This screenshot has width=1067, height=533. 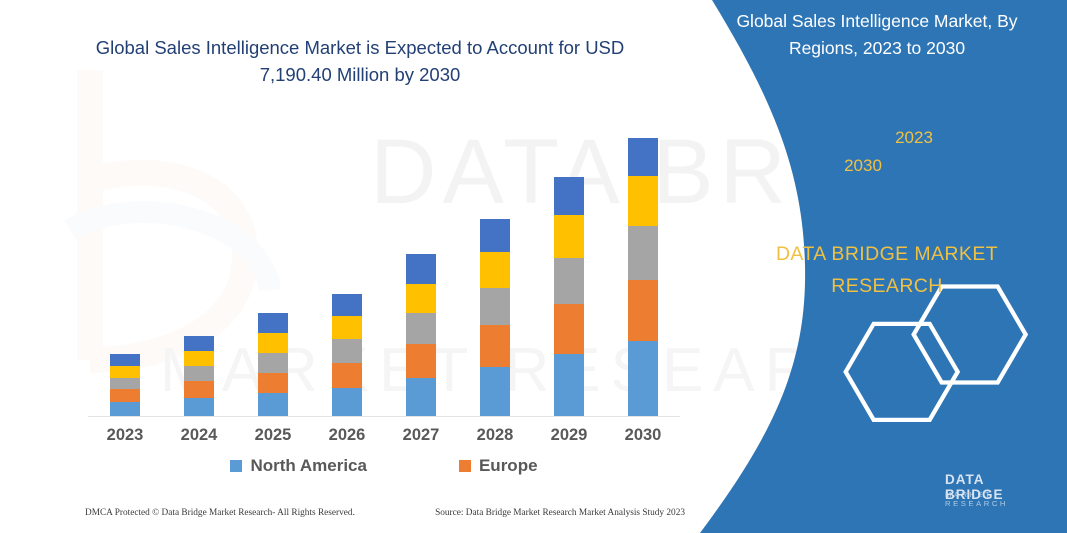 I want to click on bar-group-2027, so click(x=421, y=268).